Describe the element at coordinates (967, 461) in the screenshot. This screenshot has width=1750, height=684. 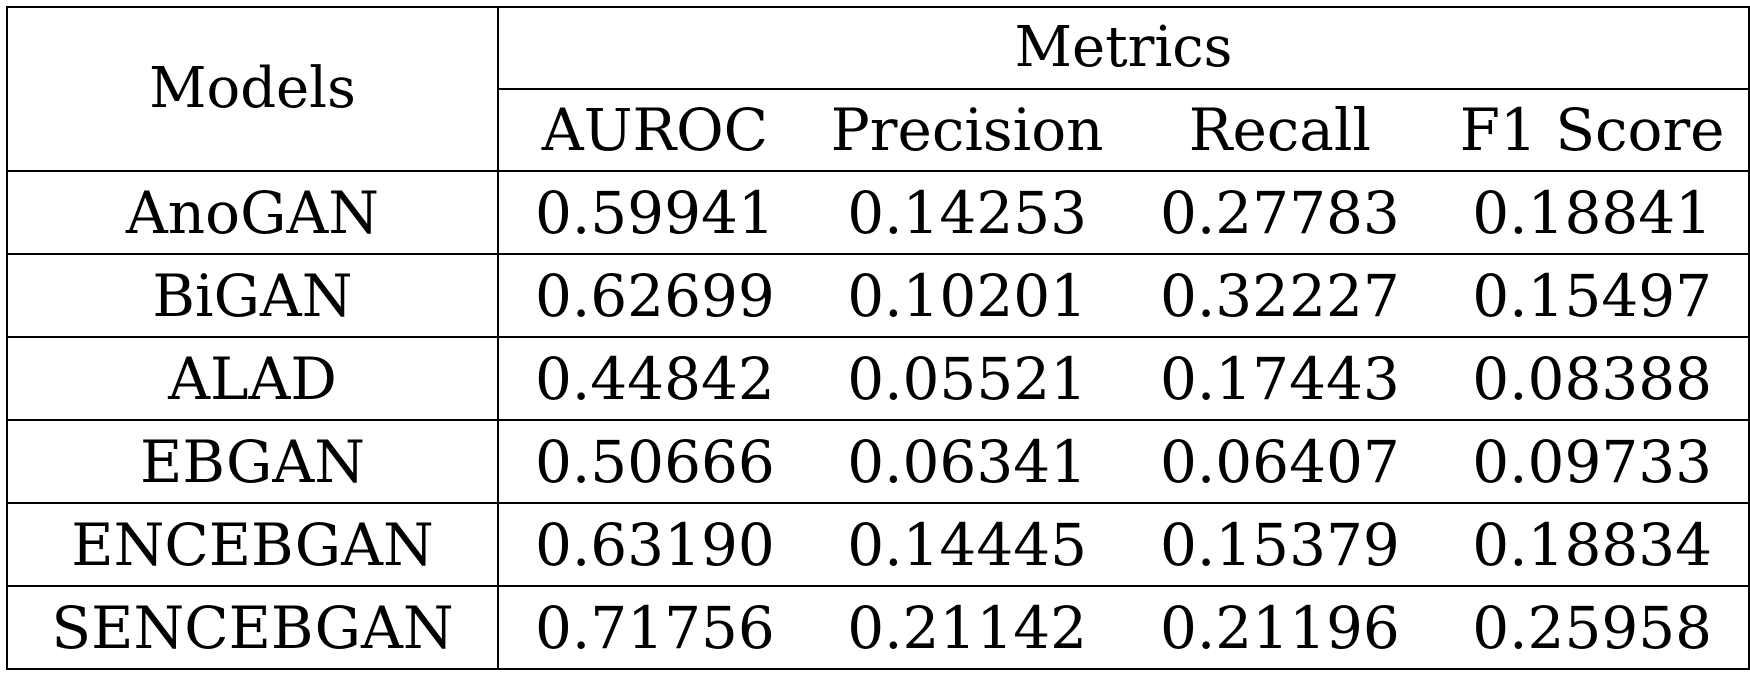
I see `precision-cell: 0.06341` at that location.